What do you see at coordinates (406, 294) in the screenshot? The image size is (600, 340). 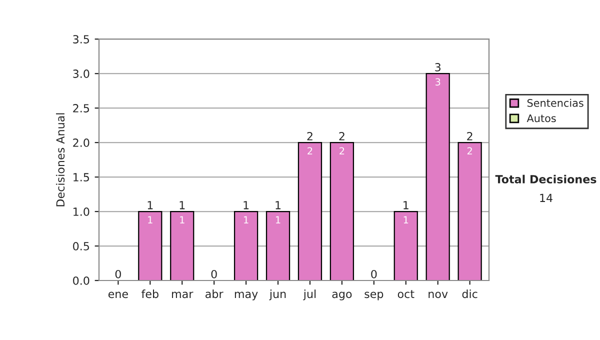 I see `x-tick-label: oct` at bounding box center [406, 294].